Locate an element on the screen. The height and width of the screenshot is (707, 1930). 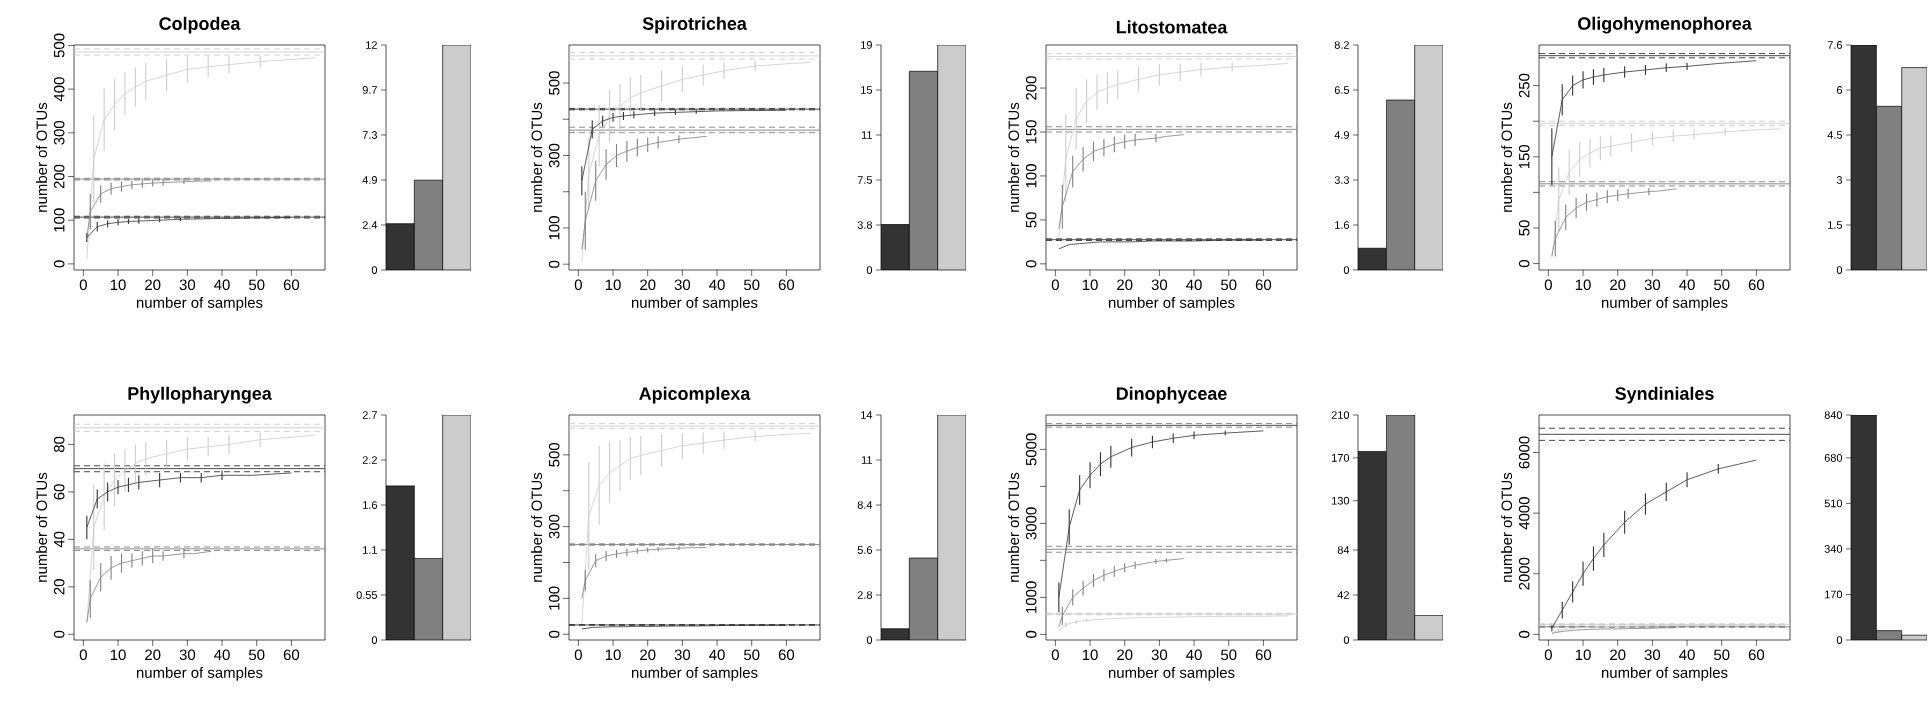
y-tick-label: 4000 is located at coordinates (1524, 513).